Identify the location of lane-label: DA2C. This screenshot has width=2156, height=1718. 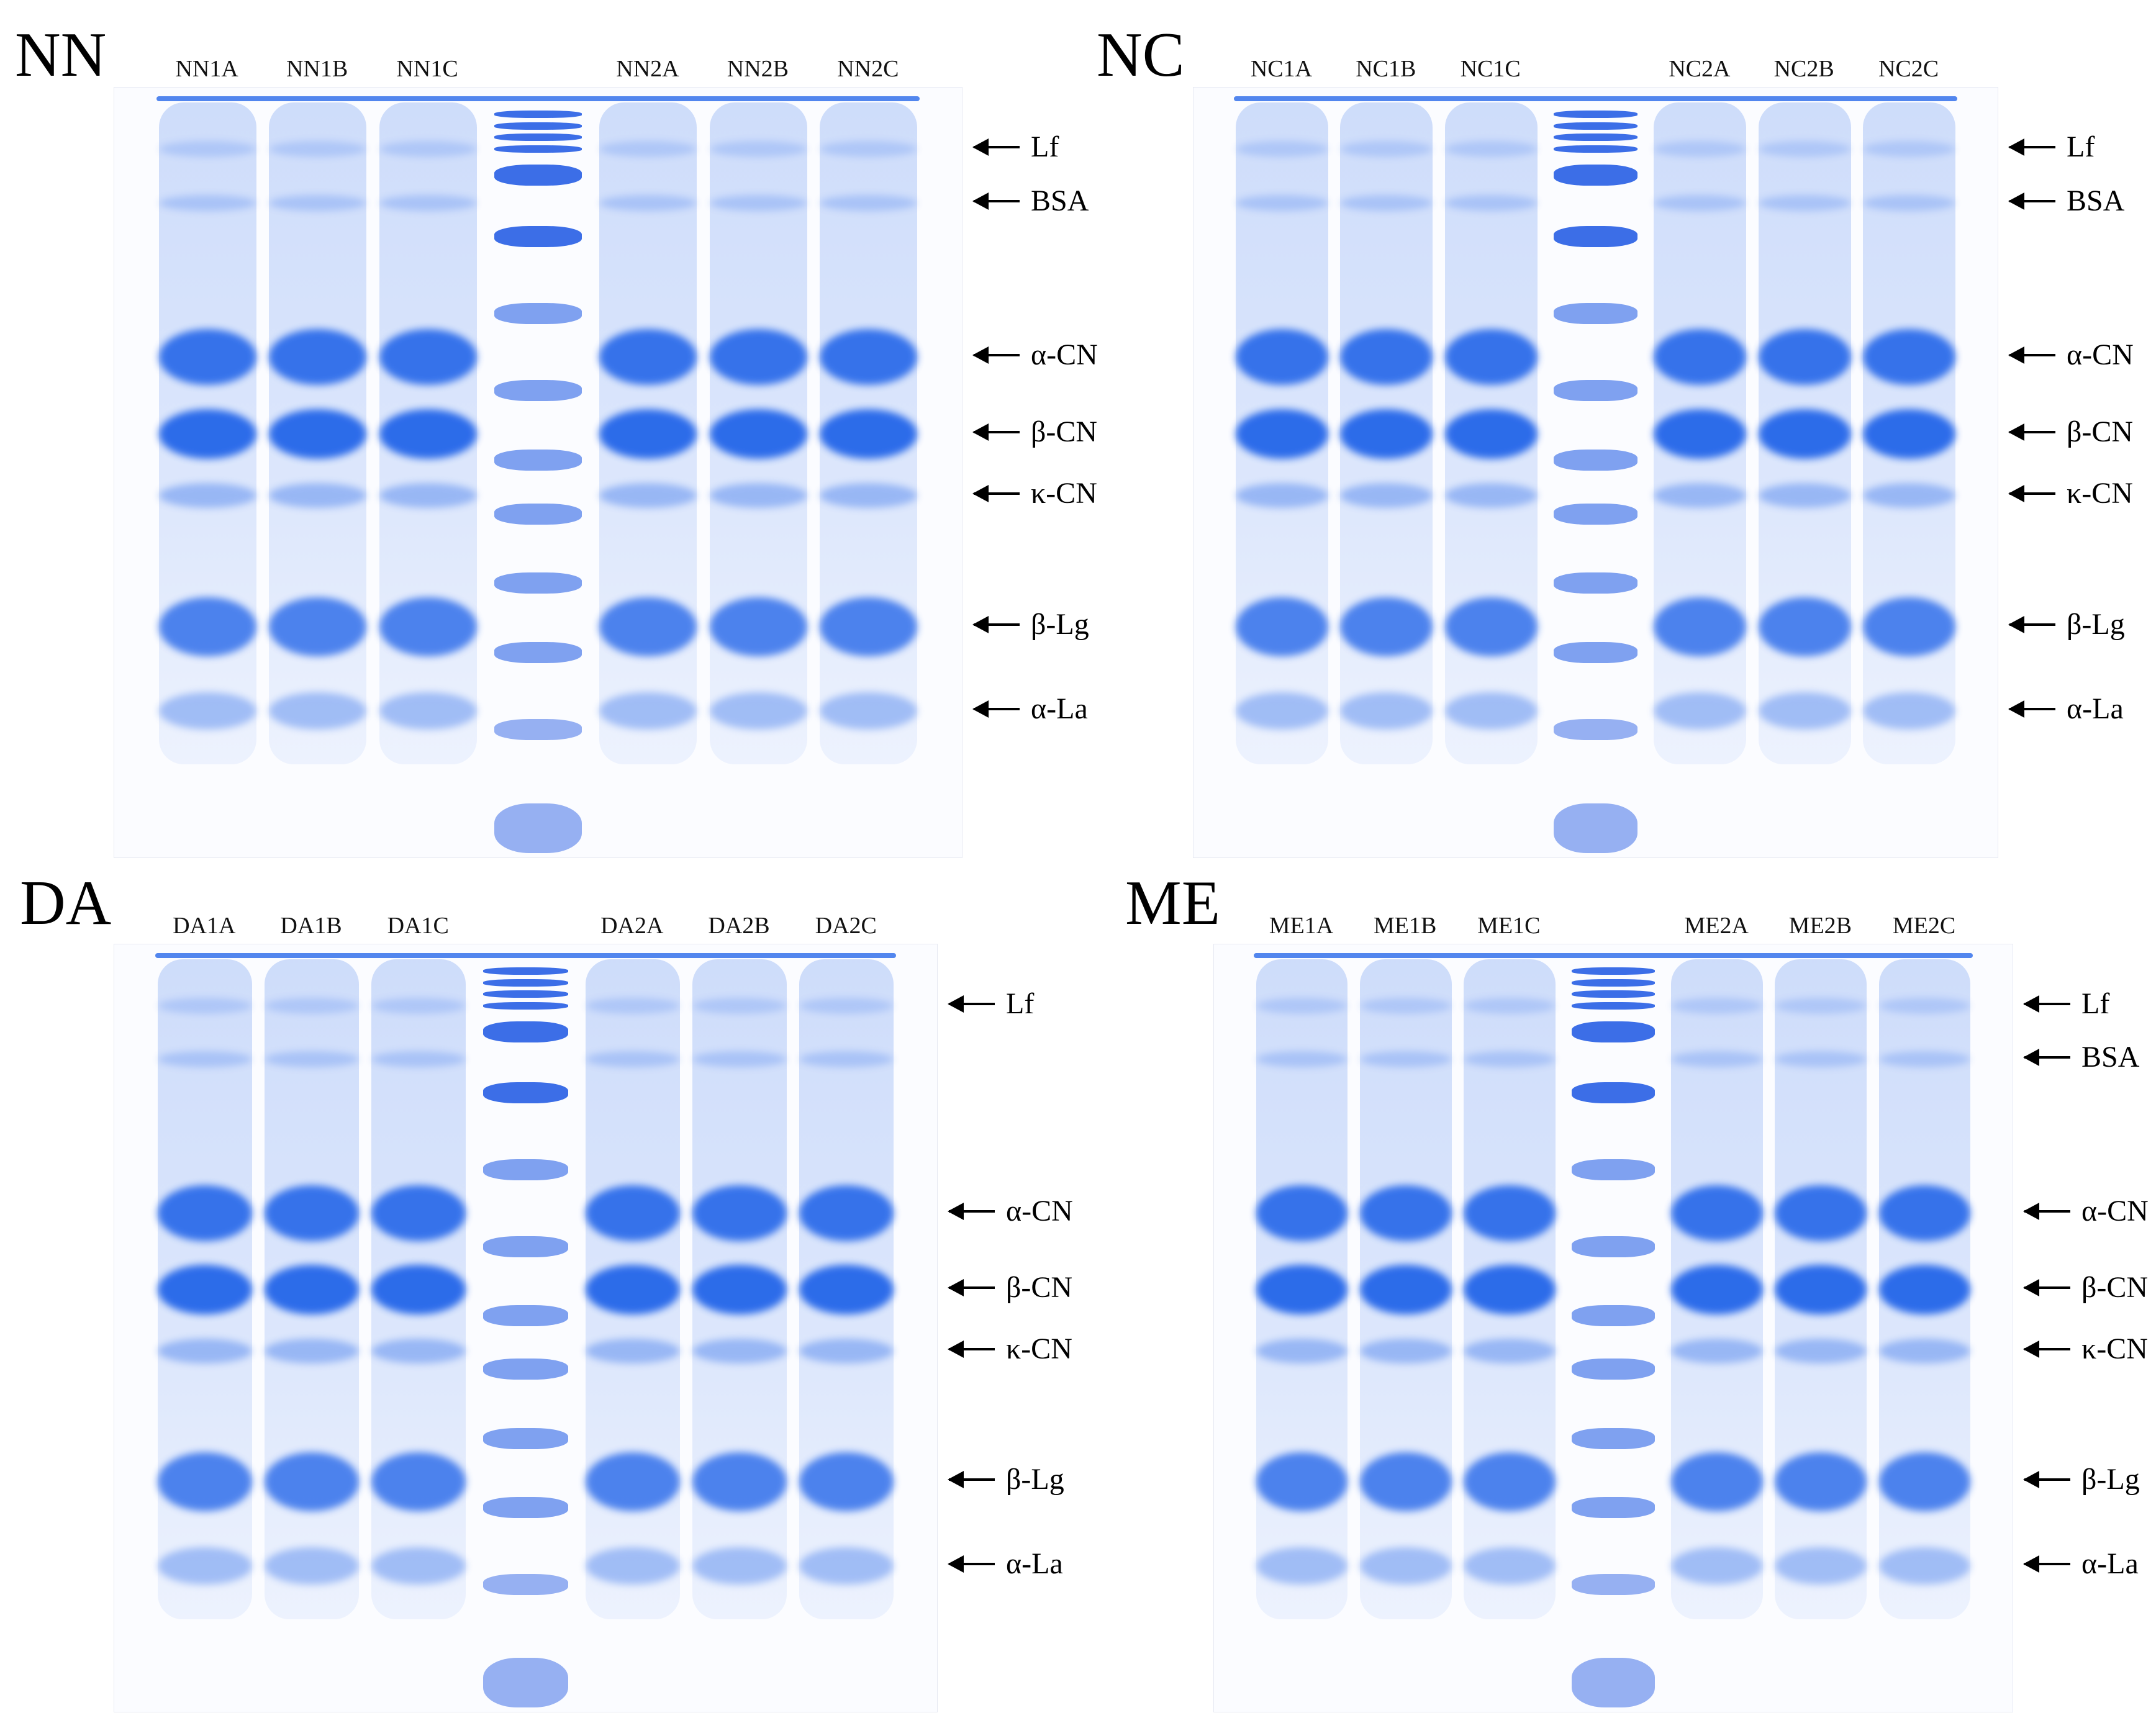
(846, 926).